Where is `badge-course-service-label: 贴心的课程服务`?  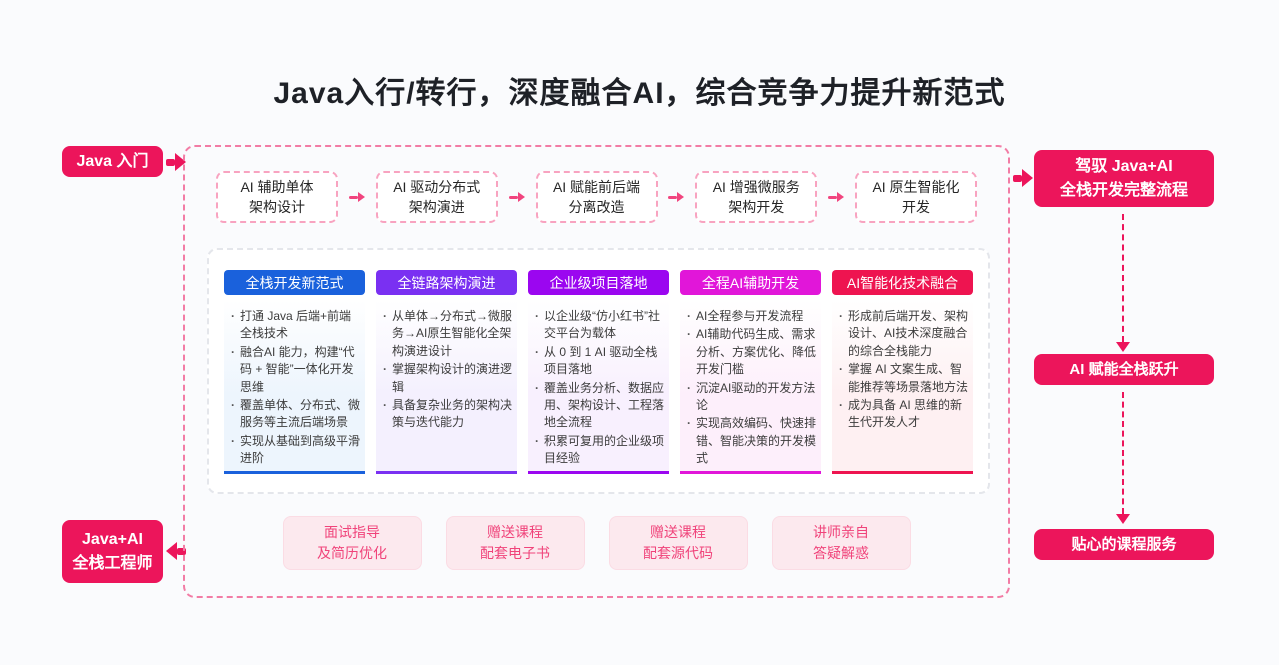
badge-course-service-label: 贴心的课程服务 is located at coordinates (1124, 544).